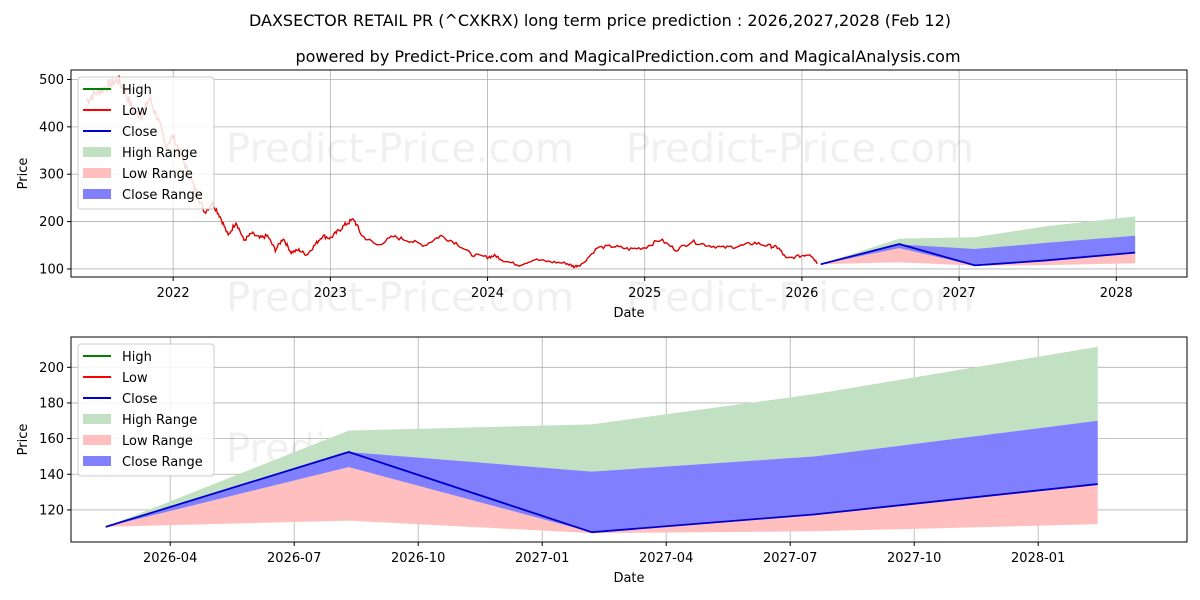 The height and width of the screenshot is (600, 1200). Describe the element at coordinates (51, 475) in the screenshot. I see `y-tick-label: 140` at that location.